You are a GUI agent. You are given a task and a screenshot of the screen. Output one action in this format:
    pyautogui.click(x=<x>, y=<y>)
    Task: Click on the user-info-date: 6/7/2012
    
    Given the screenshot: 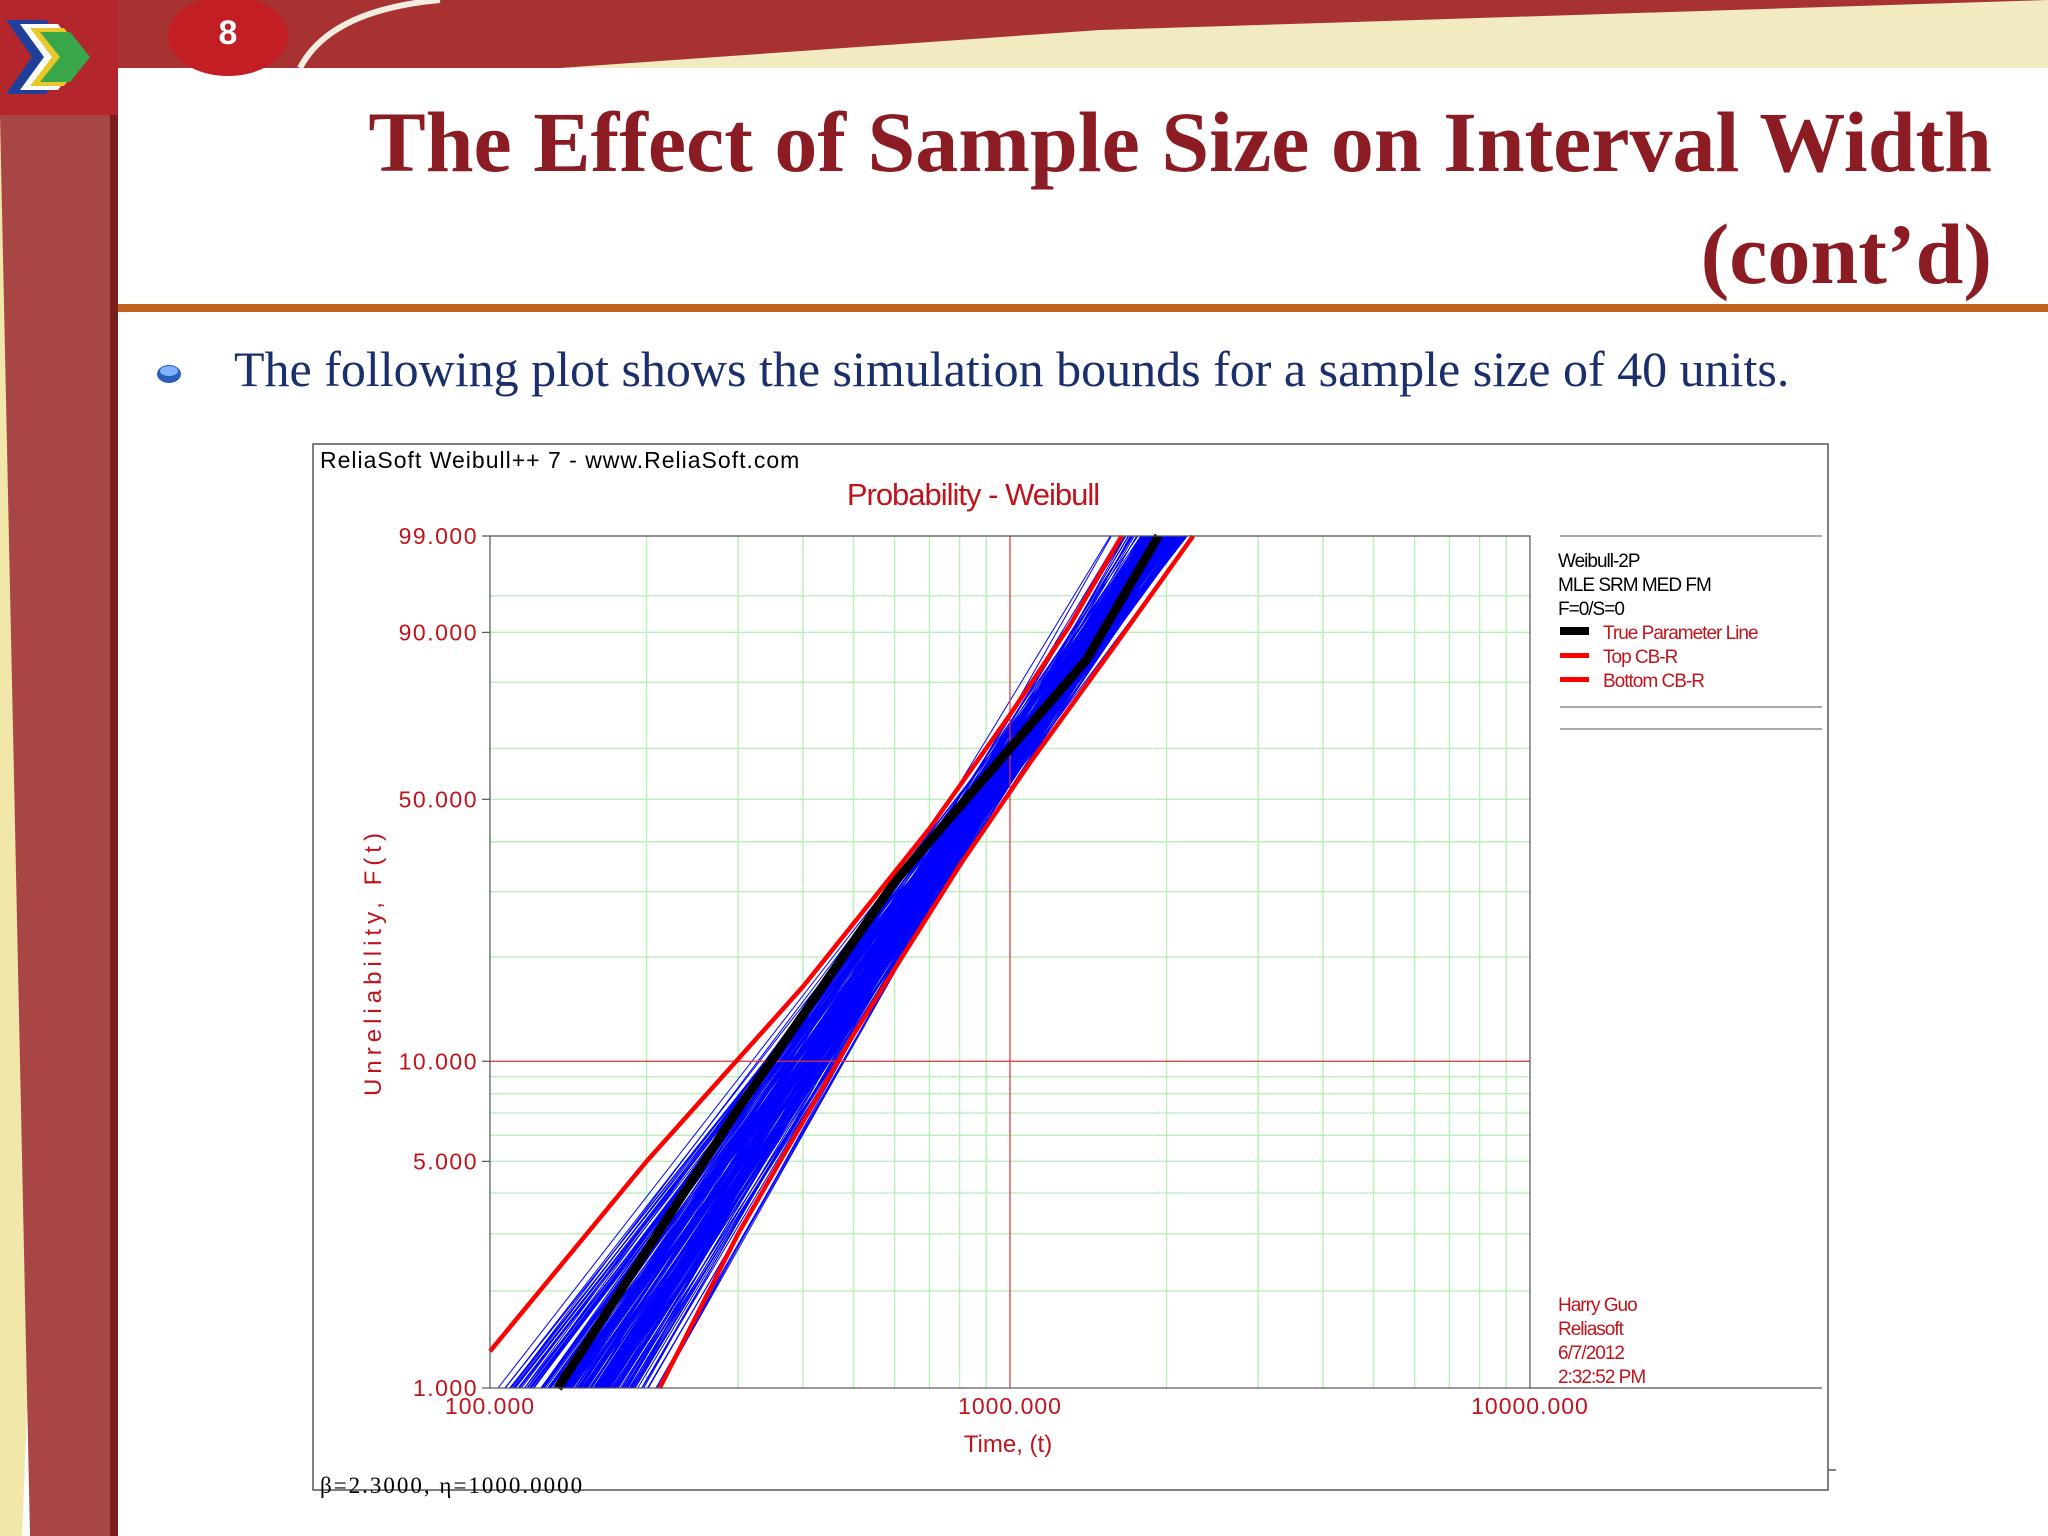 What is the action you would take?
    pyautogui.click(x=1591, y=1353)
    